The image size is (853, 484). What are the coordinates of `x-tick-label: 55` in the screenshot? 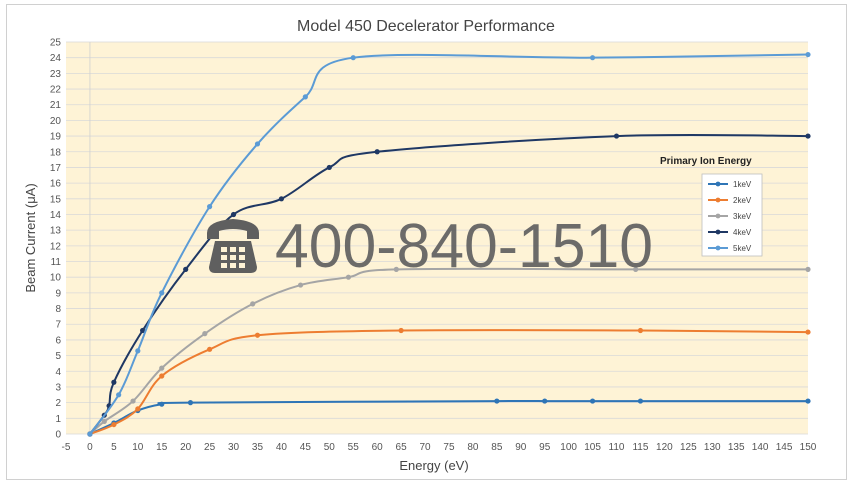 It's located at (354, 447).